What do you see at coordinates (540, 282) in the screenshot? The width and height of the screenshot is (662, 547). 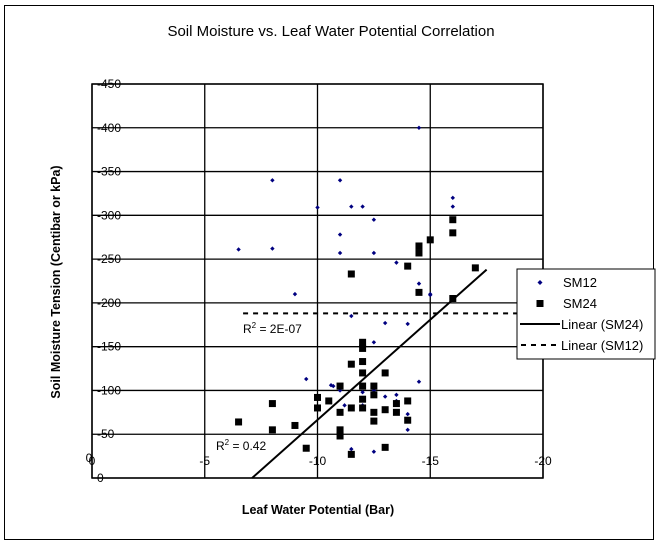 I see `legend-sm12-marker` at bounding box center [540, 282].